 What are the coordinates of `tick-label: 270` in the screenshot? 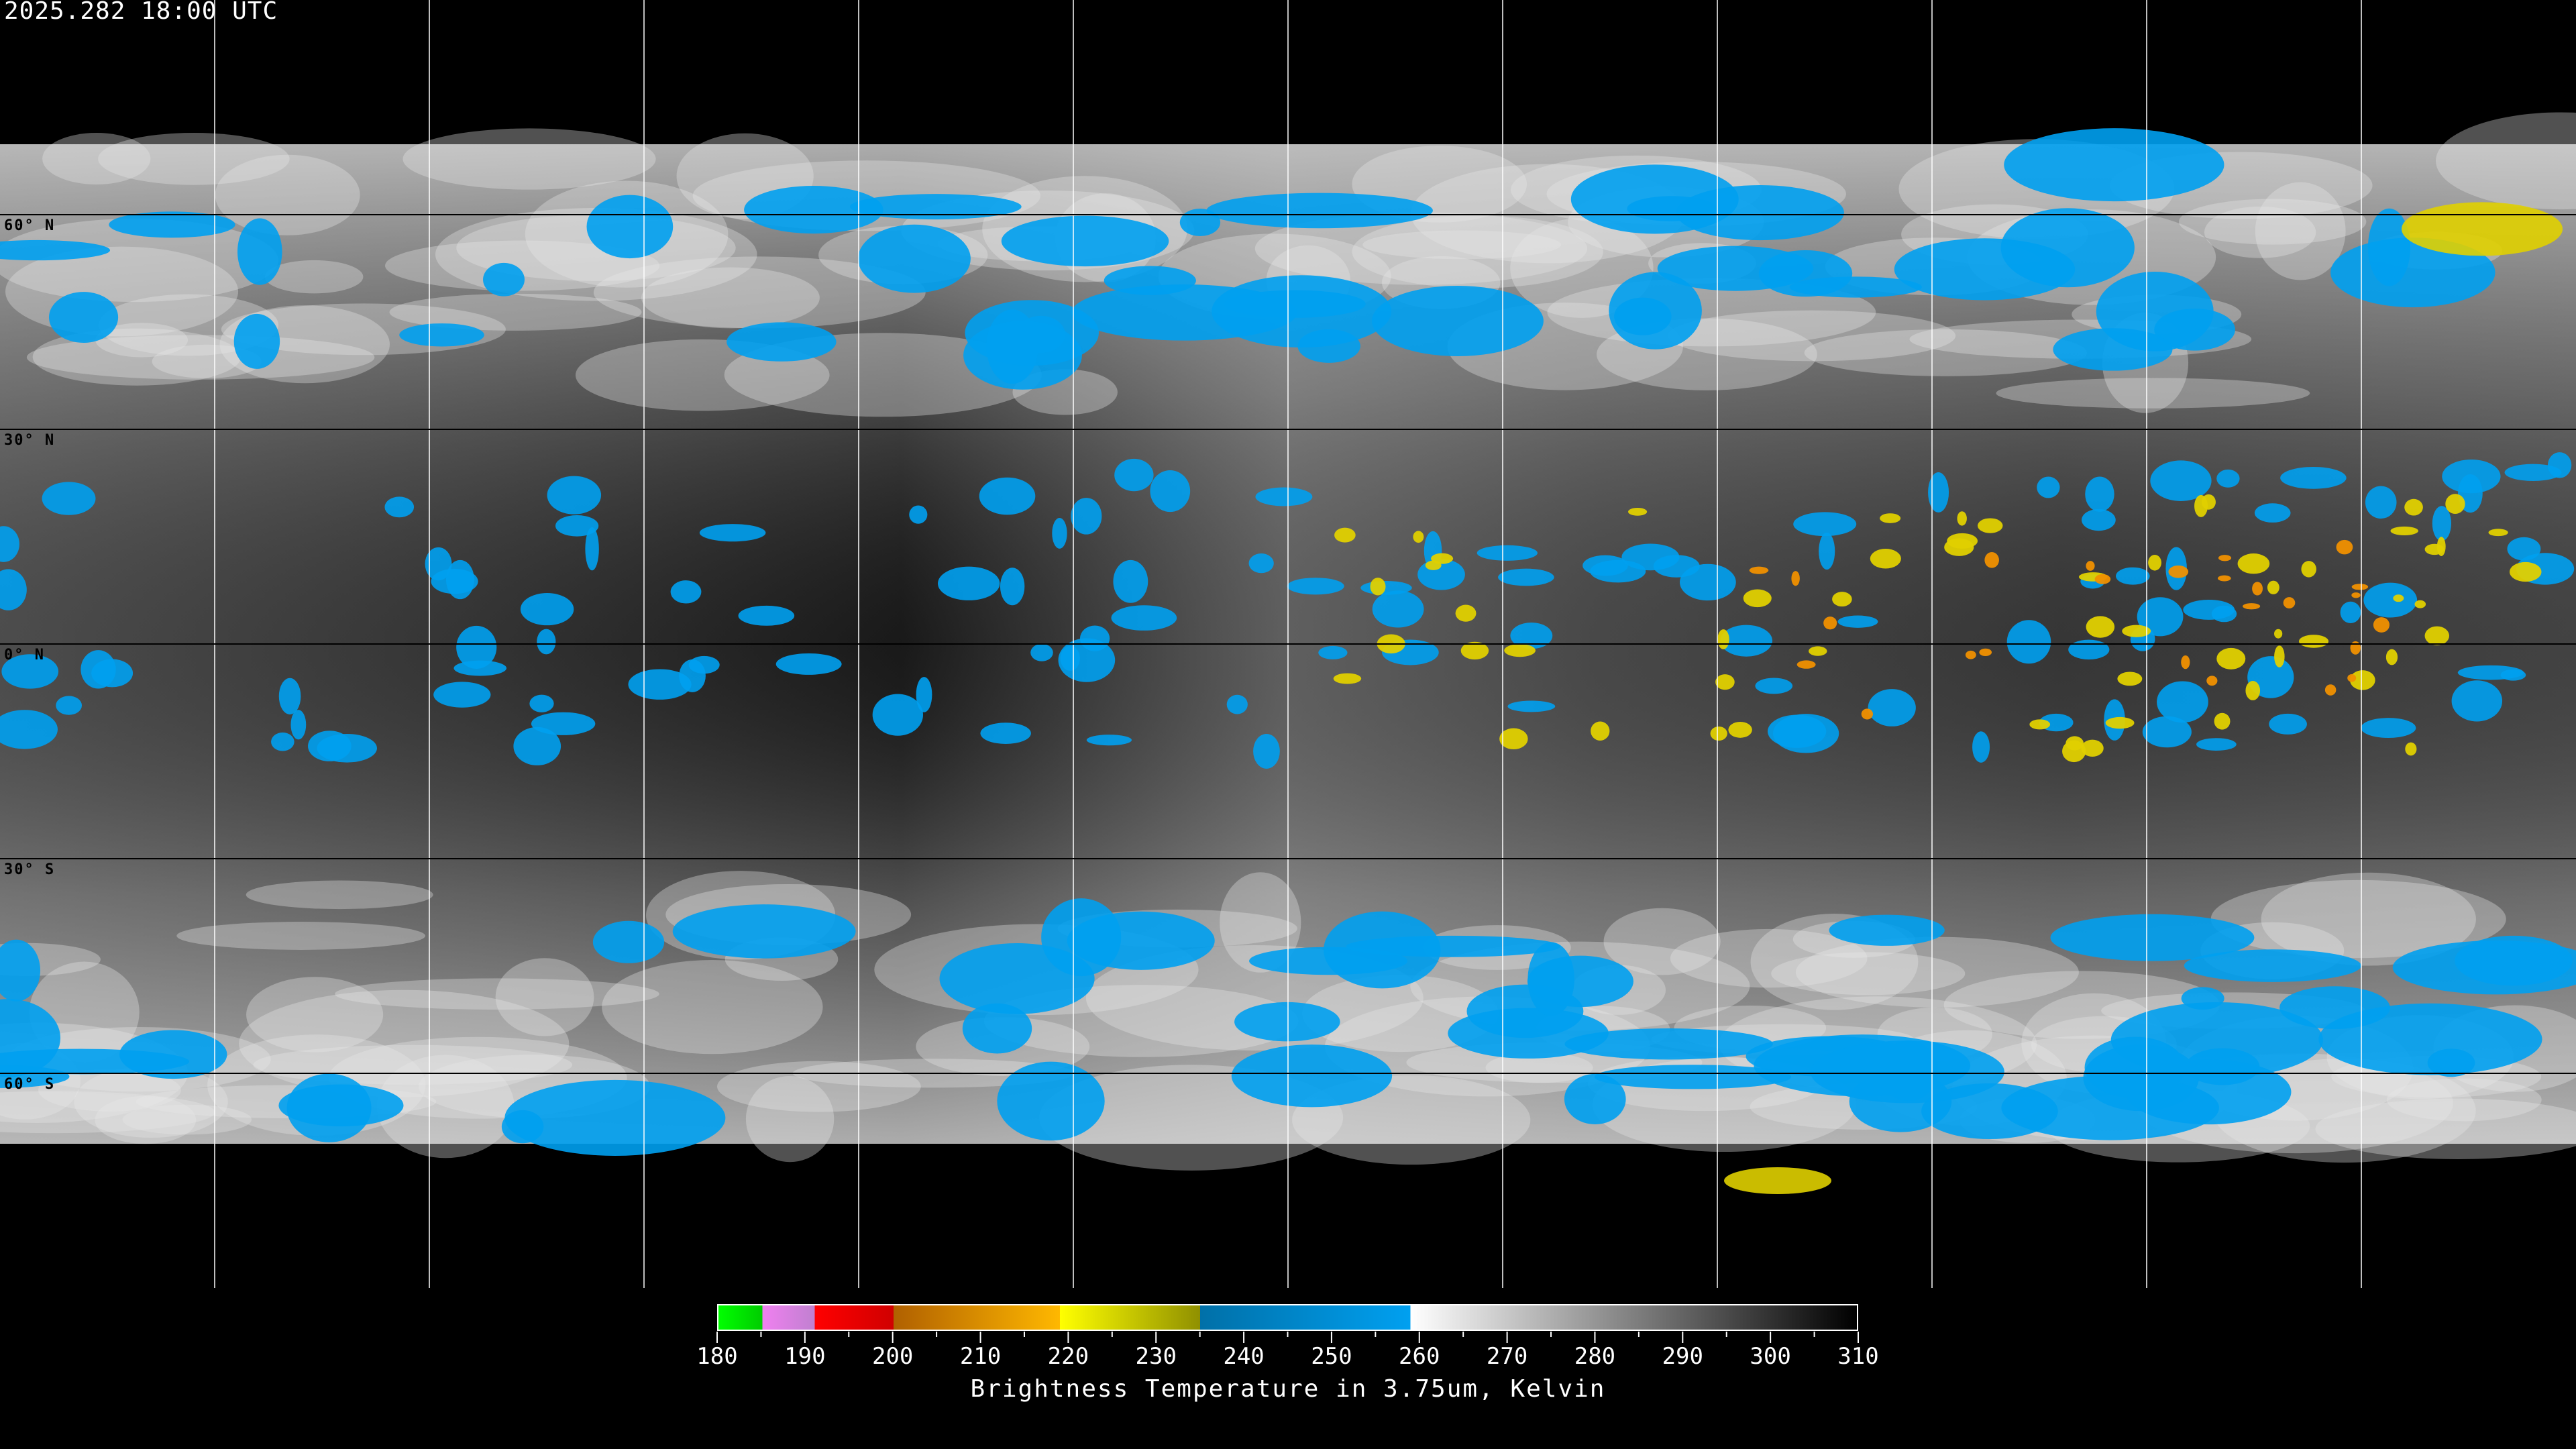 It's located at (1507, 1356).